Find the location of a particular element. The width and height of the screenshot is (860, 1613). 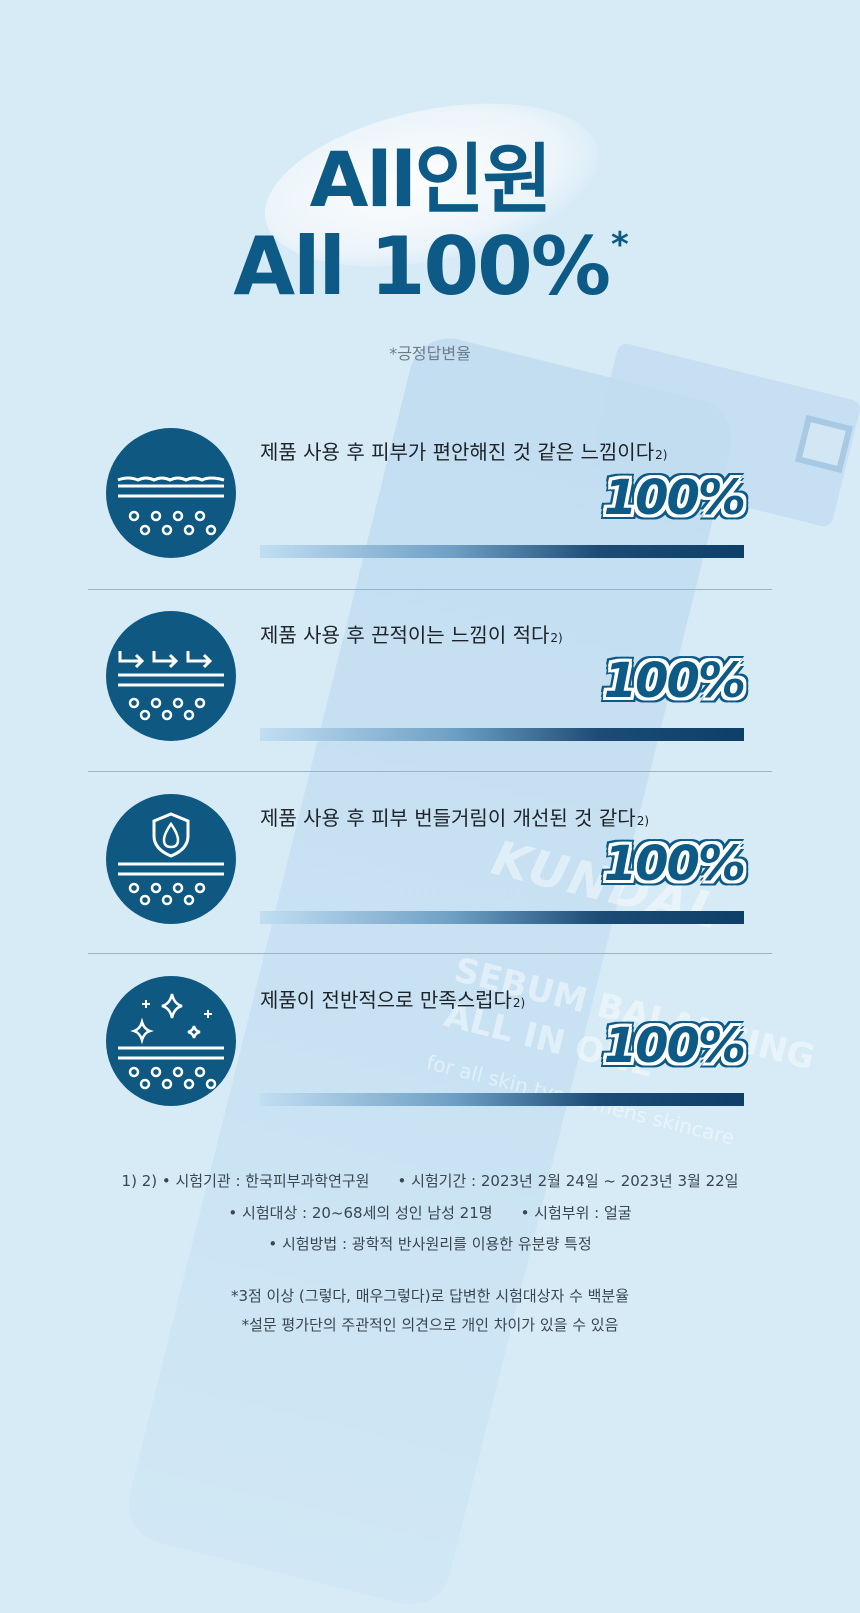

survey-statement: 제품 사용 후 피부 번들거림이 개선된 것 같다2) is located at coordinates (454, 816).